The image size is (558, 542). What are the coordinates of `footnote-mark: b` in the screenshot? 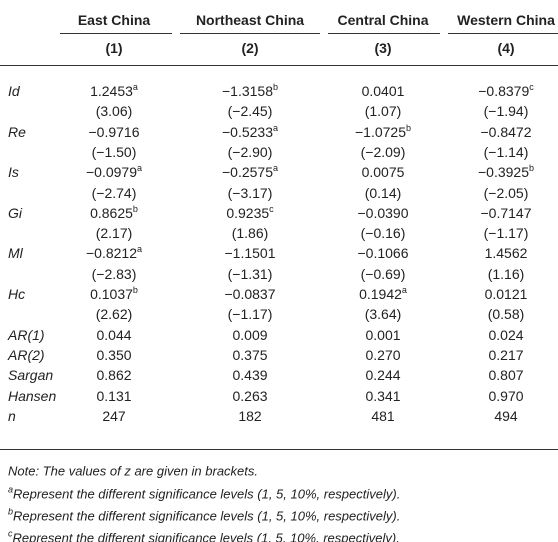 It's located at (11, 511).